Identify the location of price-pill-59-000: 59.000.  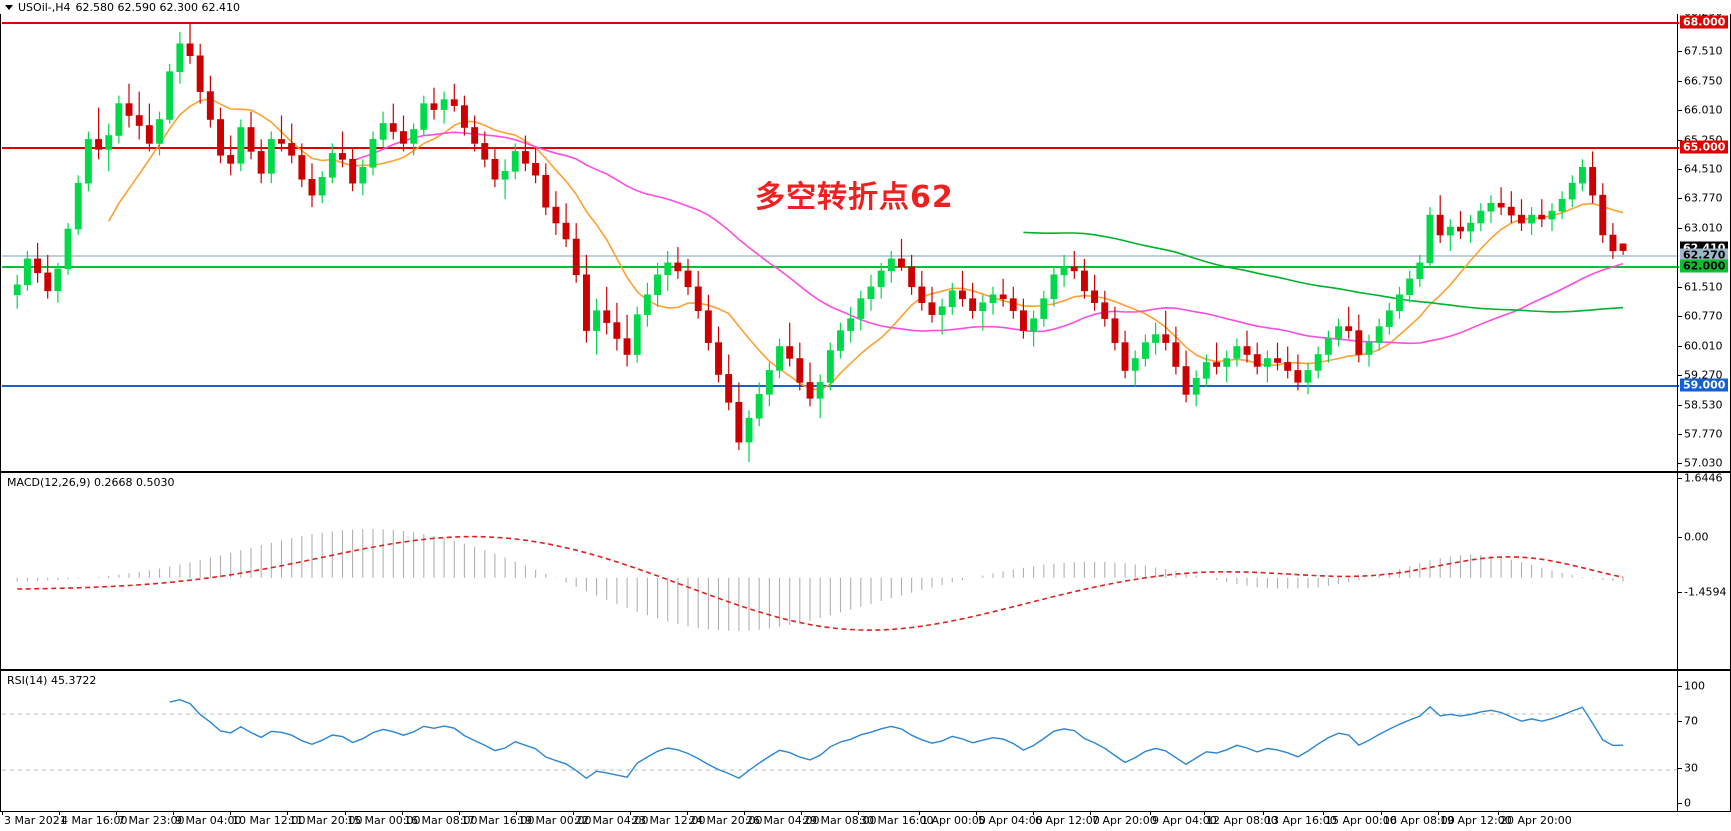
(1704, 385).